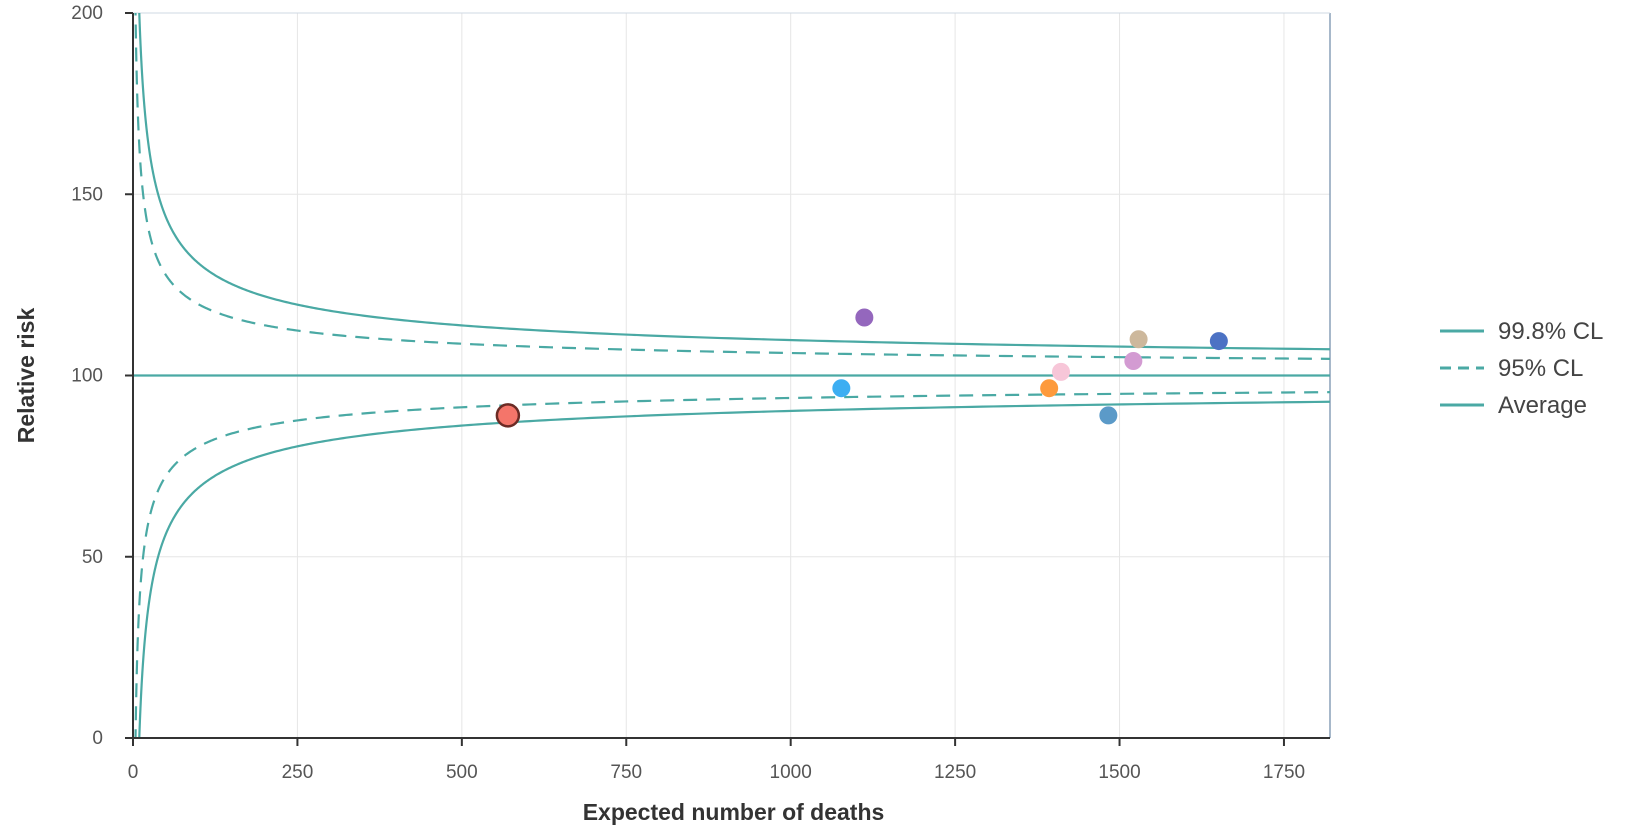 This screenshot has width=1637, height=829. What do you see at coordinates (462, 772) in the screenshot?
I see `x-tick-label: 500` at bounding box center [462, 772].